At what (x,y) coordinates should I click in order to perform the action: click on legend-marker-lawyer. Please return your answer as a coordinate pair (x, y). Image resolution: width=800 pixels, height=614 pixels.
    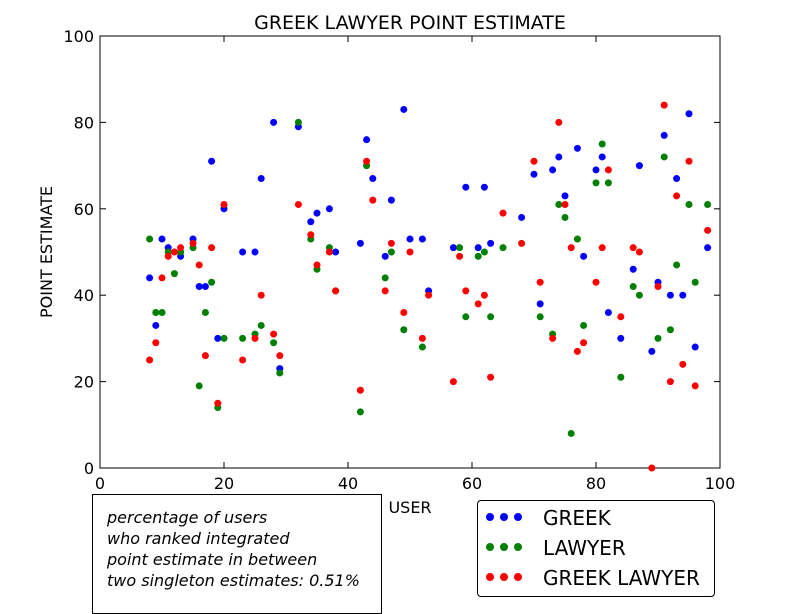
    Looking at the image, I should click on (506, 548).